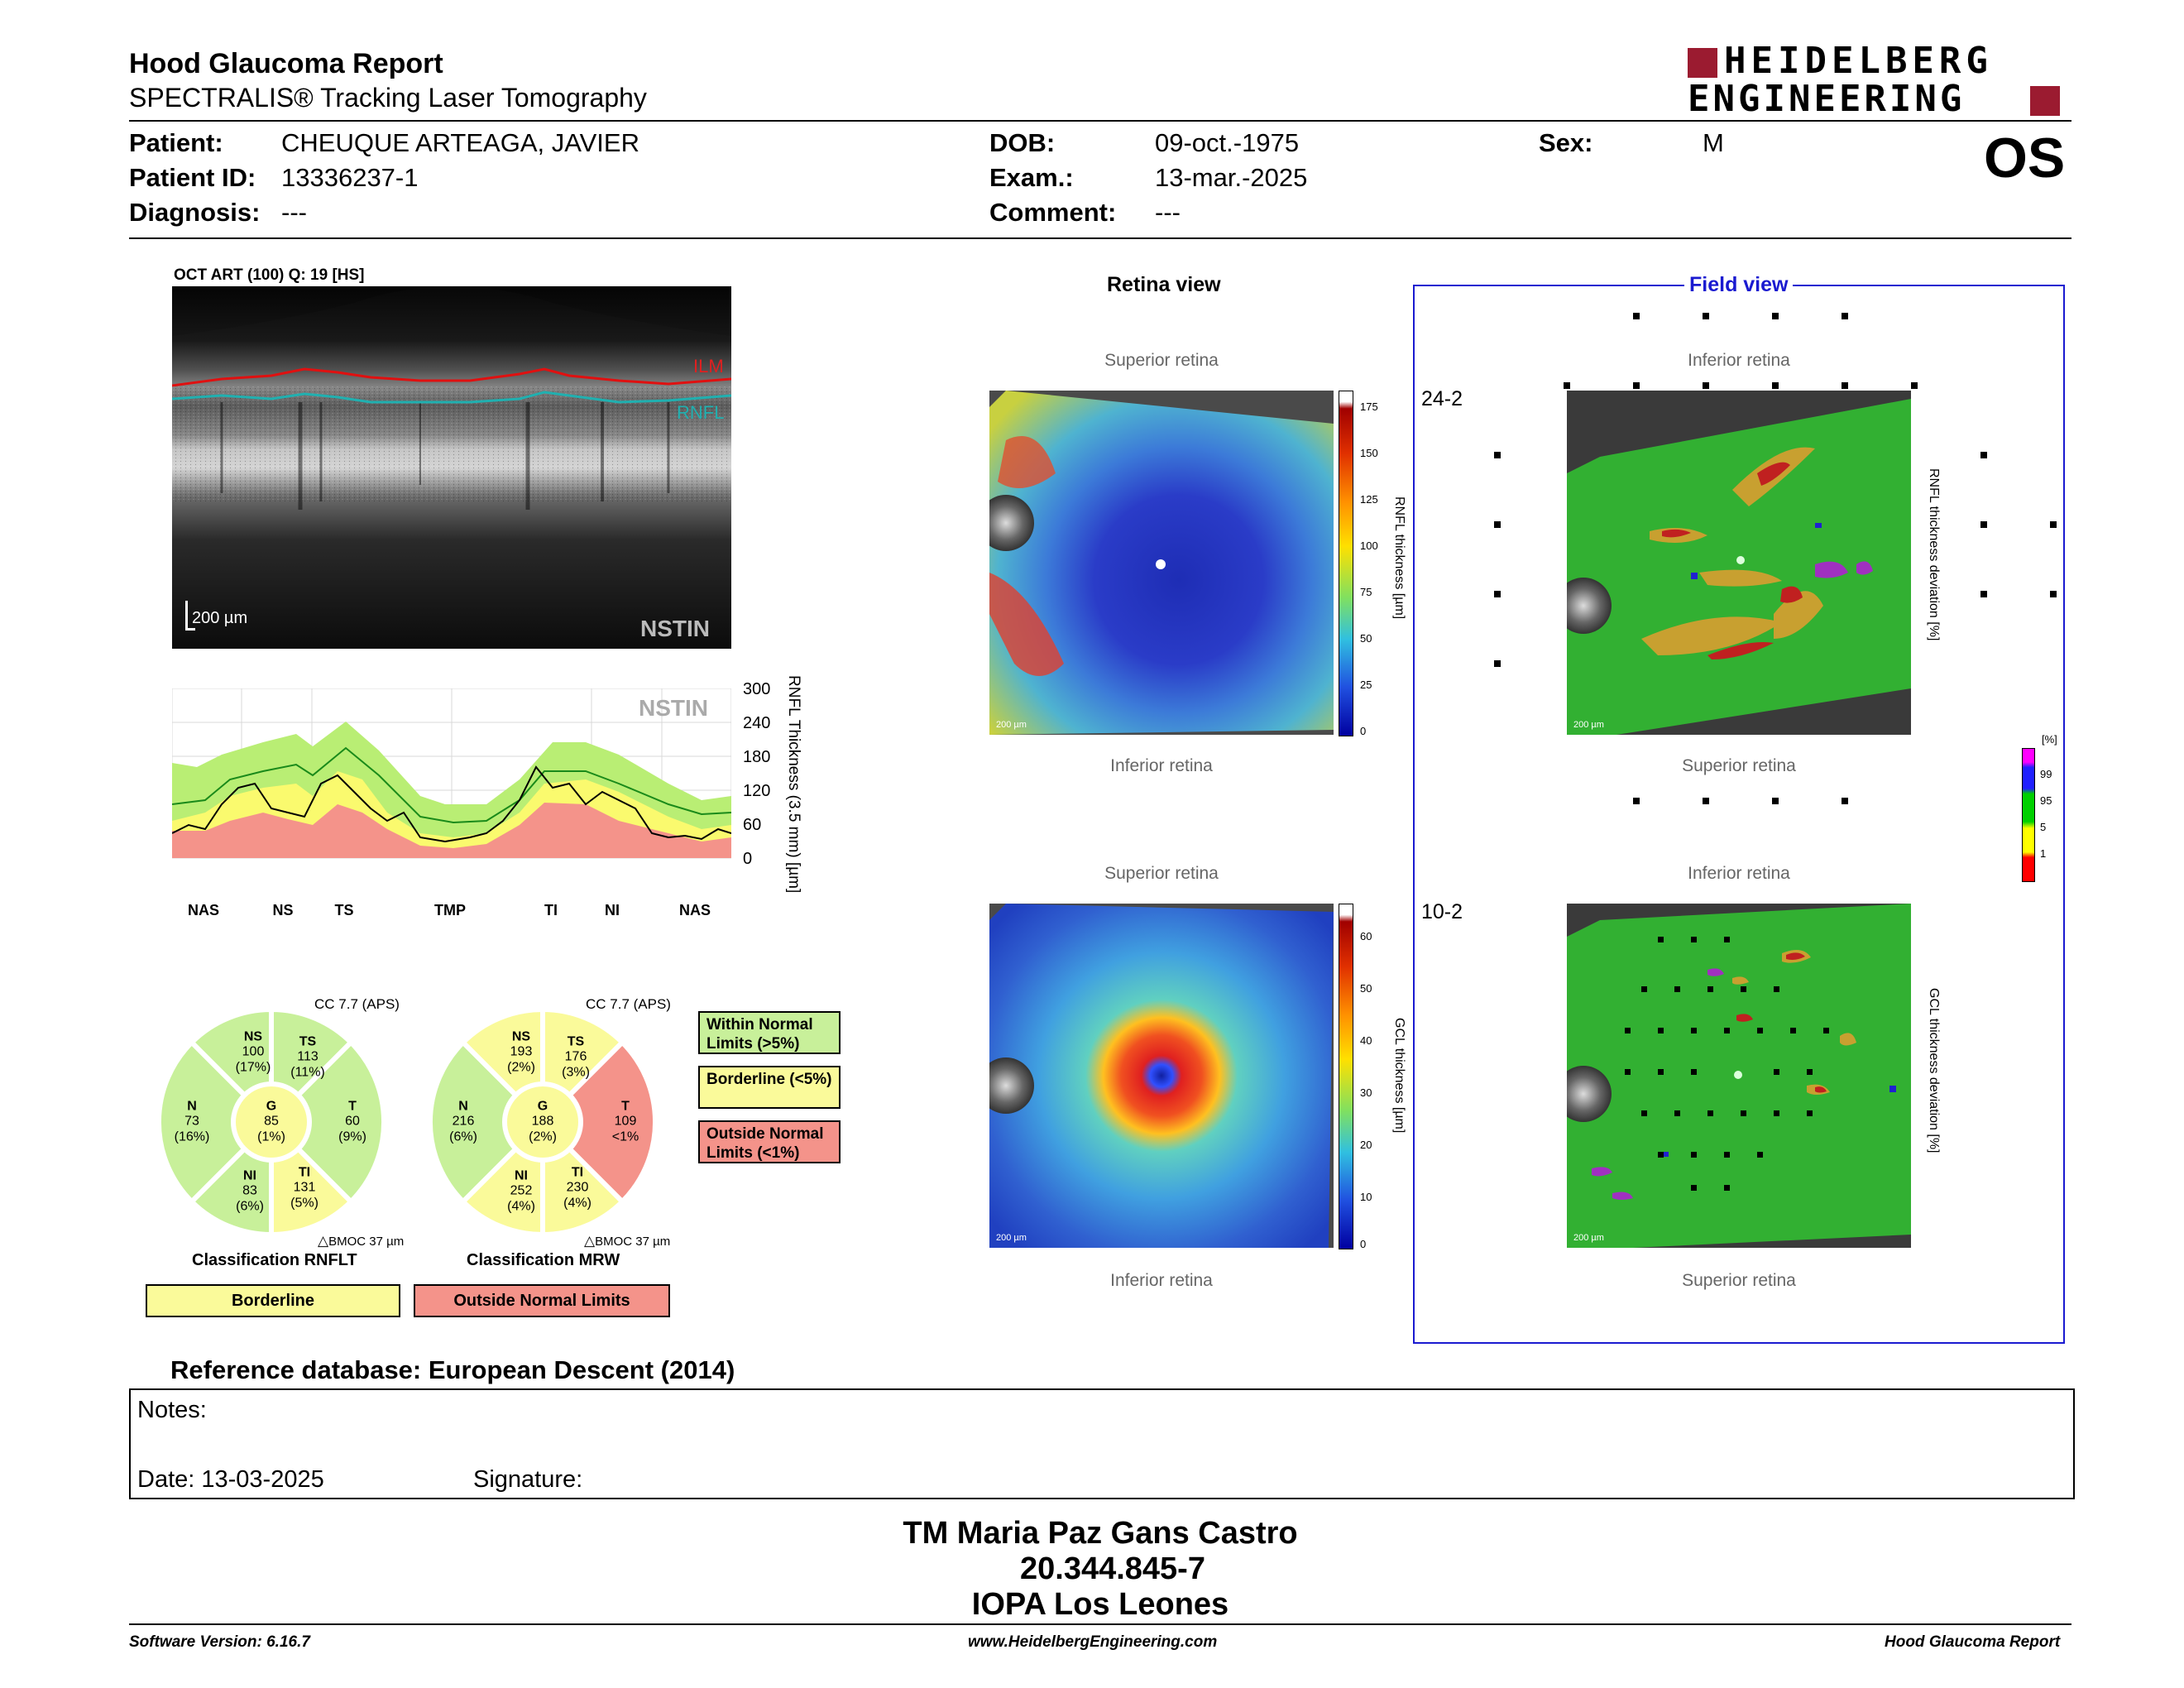 The image size is (2184, 1688). I want to click on comment-value: ---, so click(1168, 212).